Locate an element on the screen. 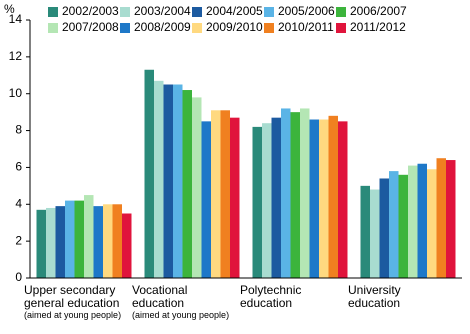 Image resolution: width=470 pixels, height=334 pixels. y-tick-label: 14 is located at coordinates (16, 19).